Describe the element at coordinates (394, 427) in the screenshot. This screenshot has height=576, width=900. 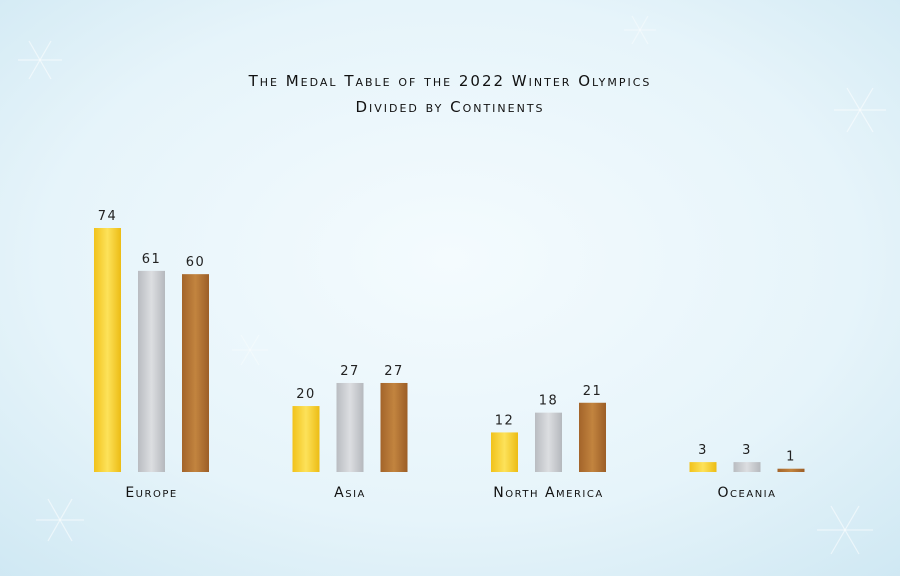
I see `bar-asia-bronze` at that location.